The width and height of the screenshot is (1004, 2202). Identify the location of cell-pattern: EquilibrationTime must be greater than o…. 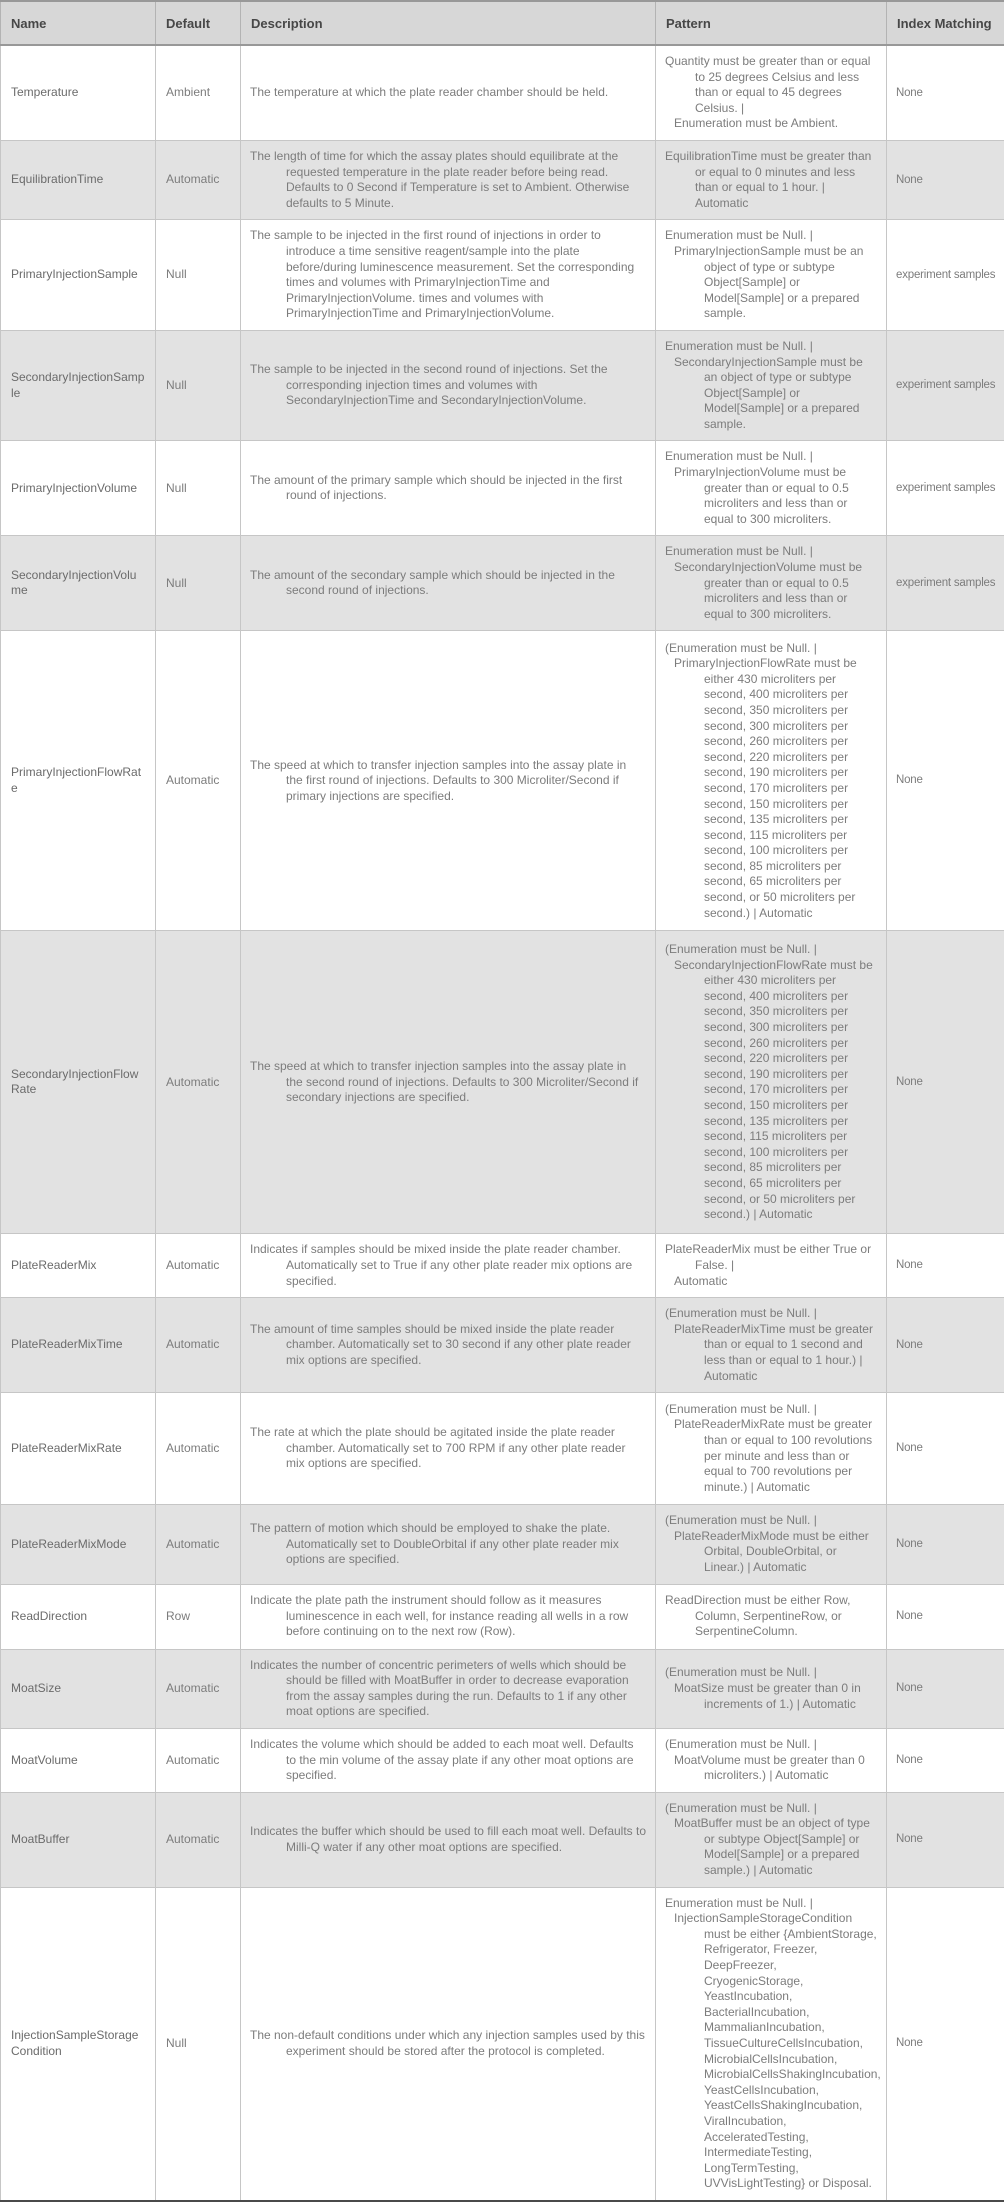
(771, 179).